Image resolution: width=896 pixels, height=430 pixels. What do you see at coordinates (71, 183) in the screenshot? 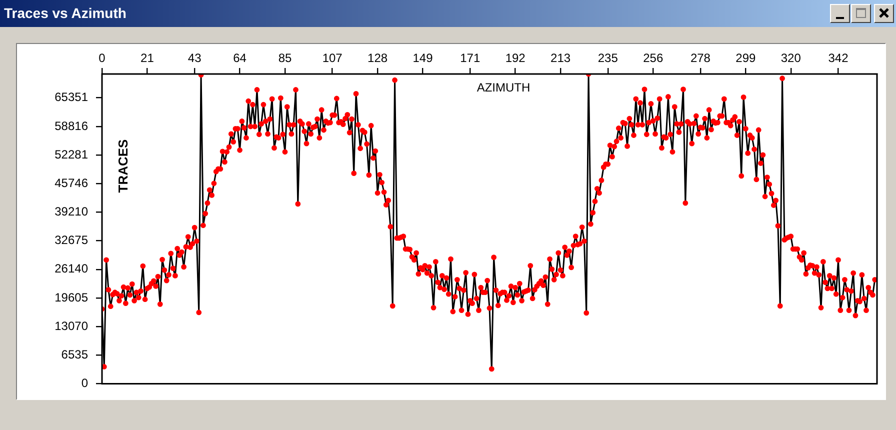
I see `y-tick-label: 45746` at bounding box center [71, 183].